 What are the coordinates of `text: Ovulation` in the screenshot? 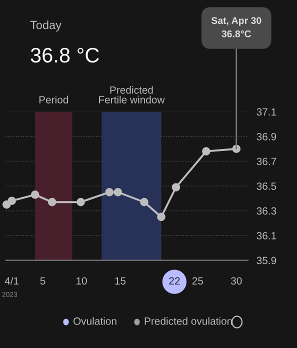 It's located at (94, 321).